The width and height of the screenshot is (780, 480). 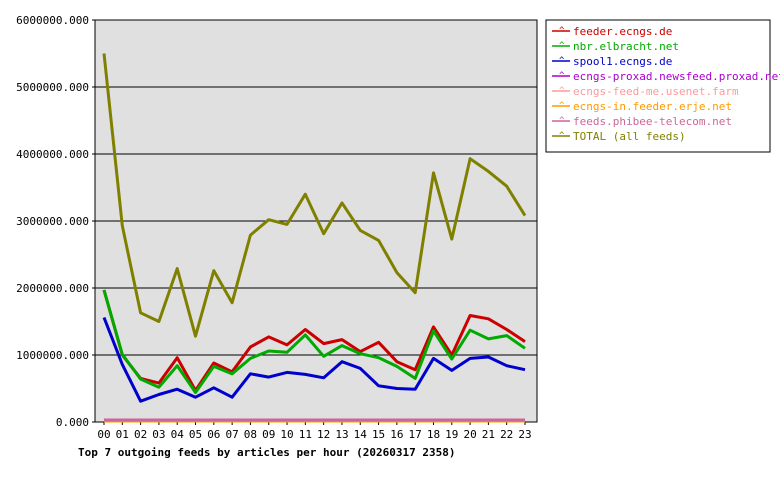 What do you see at coordinates (469, 434) in the screenshot?
I see `x-tick-label: 20` at bounding box center [469, 434].